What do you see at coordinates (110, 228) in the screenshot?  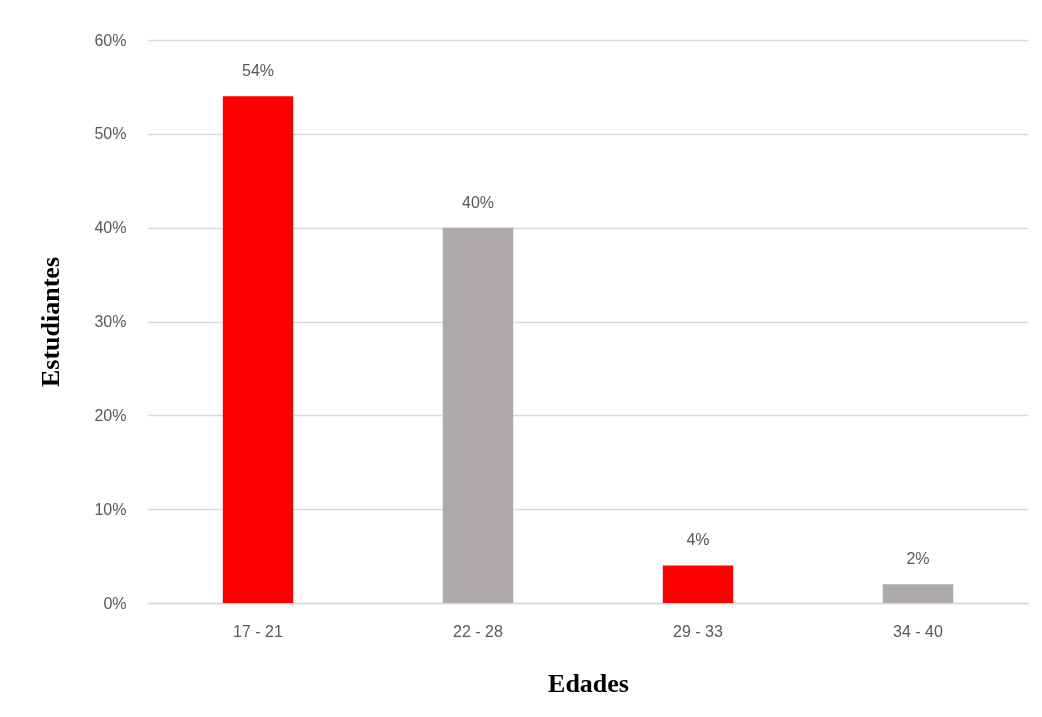 I see `y-tick-label: 40%` at bounding box center [110, 228].